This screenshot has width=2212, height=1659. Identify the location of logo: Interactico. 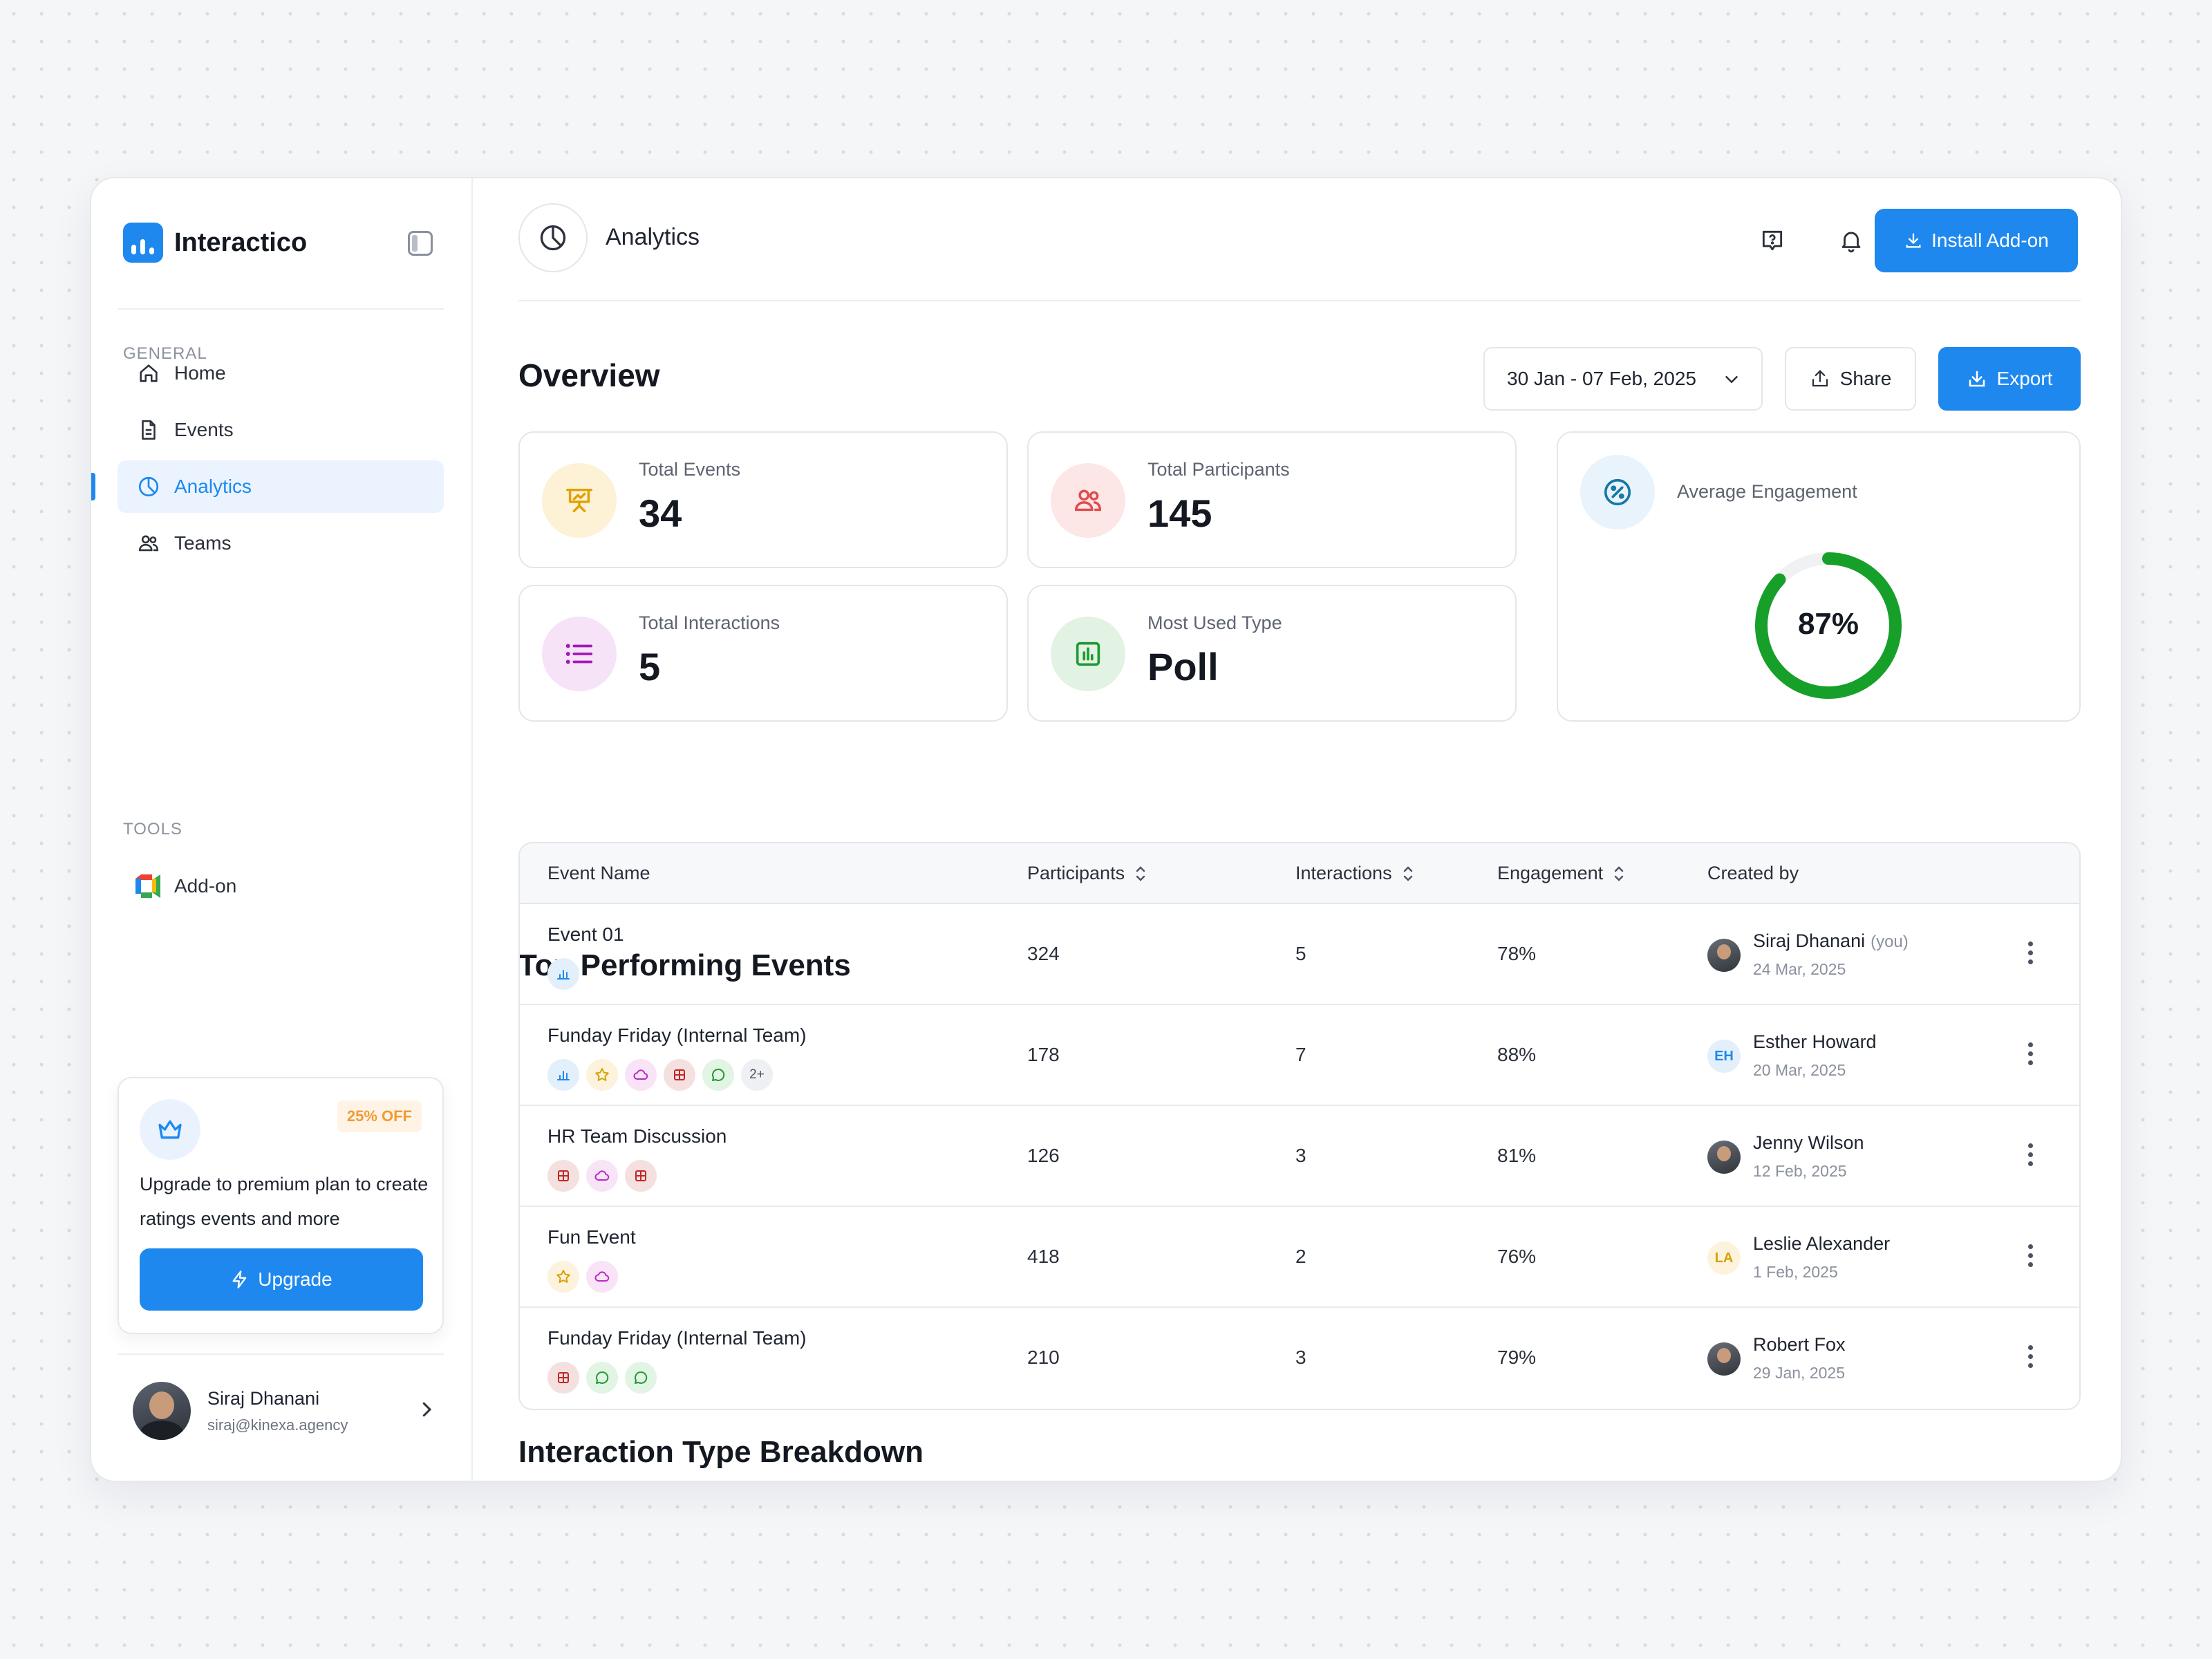
(282, 243).